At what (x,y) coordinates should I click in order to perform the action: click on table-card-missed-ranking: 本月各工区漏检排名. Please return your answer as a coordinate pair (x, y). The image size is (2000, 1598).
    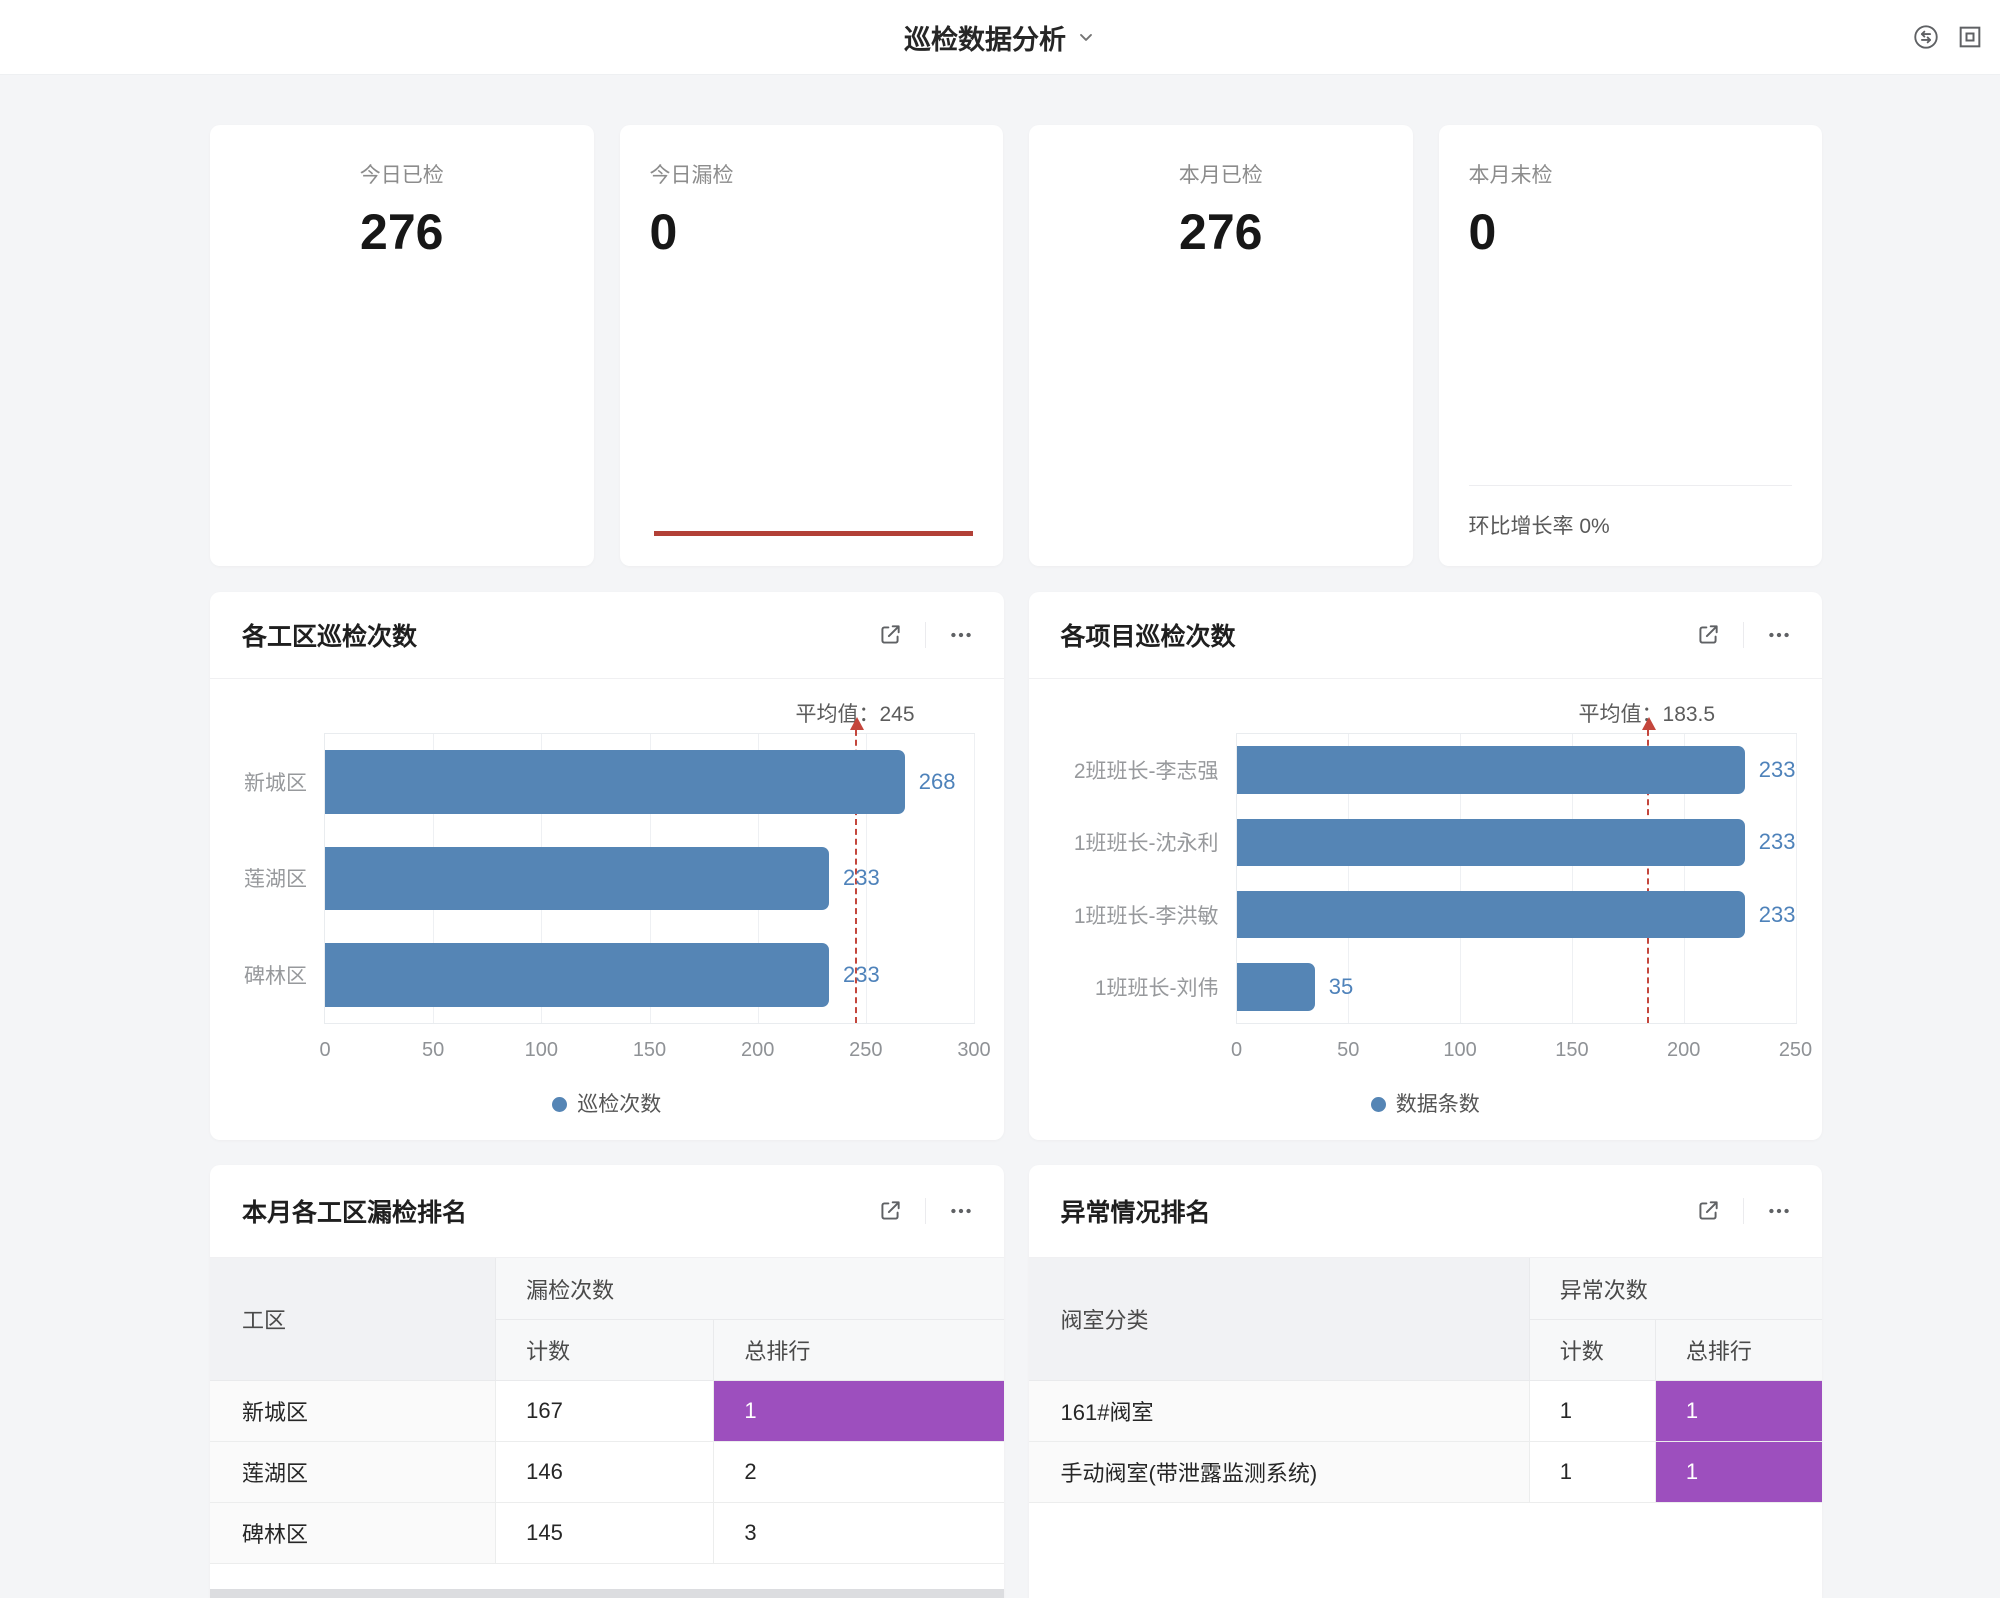
    Looking at the image, I should click on (607, 1381).